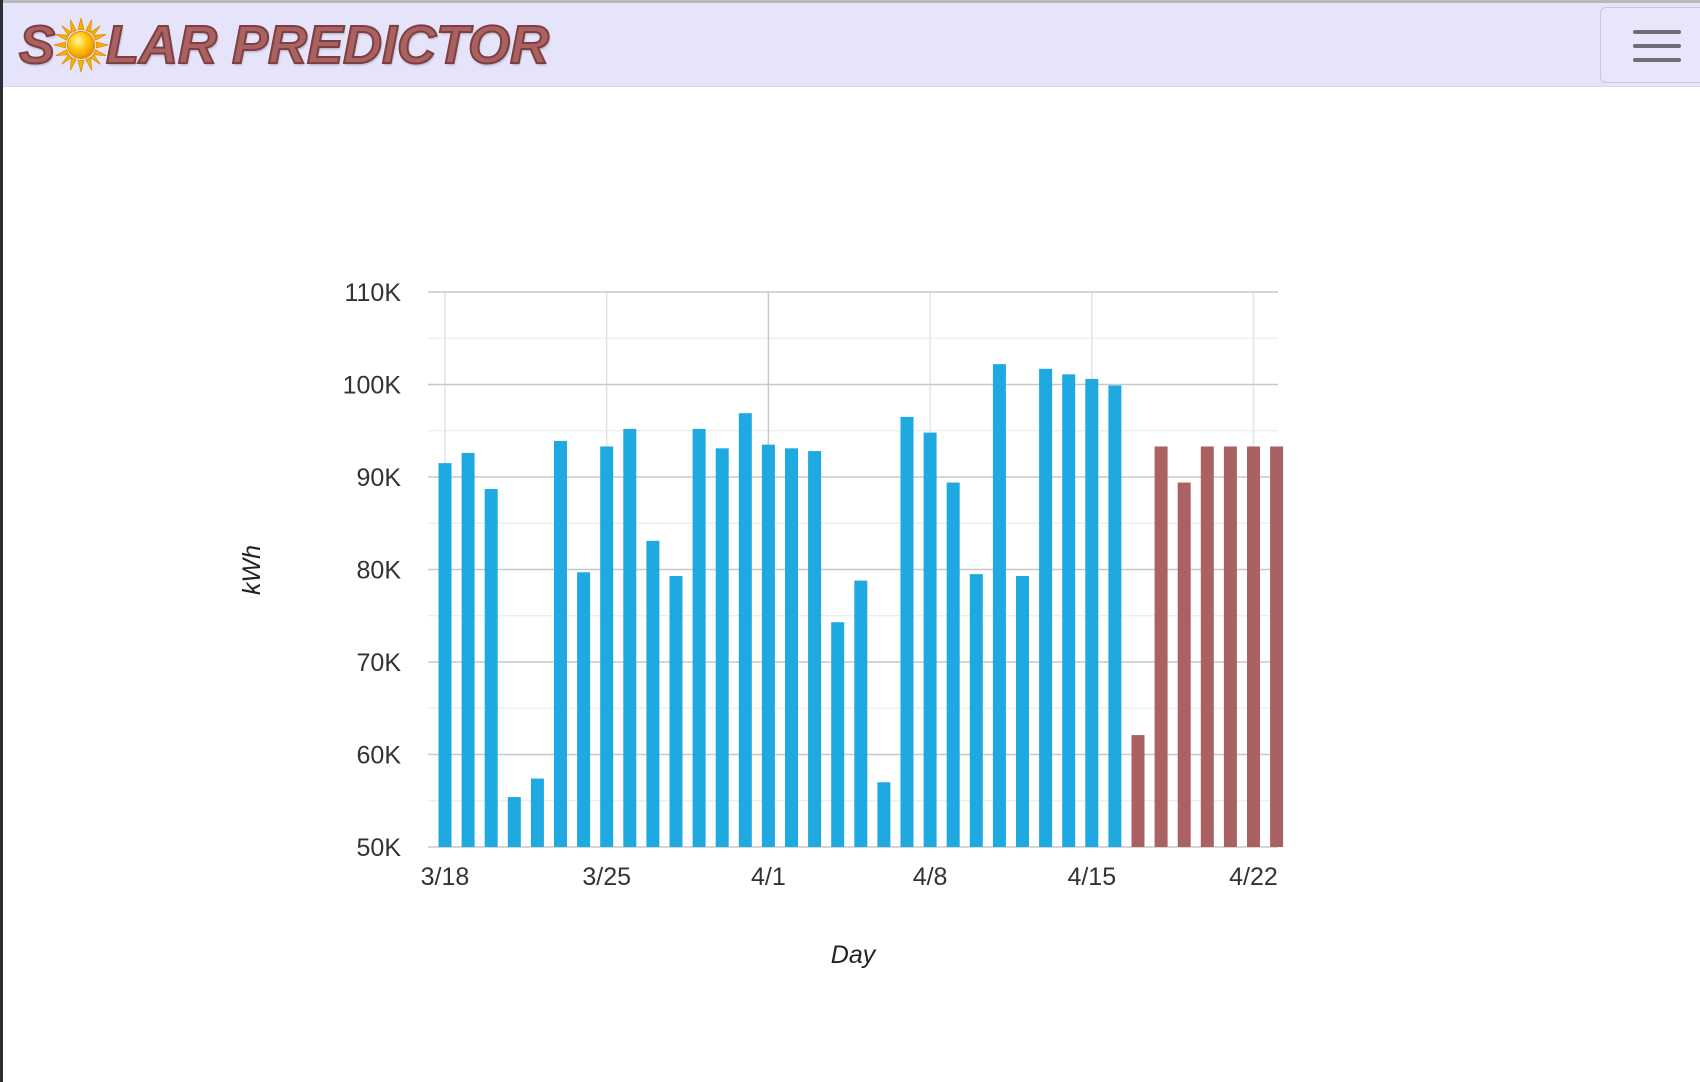 Image resolution: width=1700 pixels, height=1082 pixels. I want to click on y-tick-label: 60K, so click(379, 756).